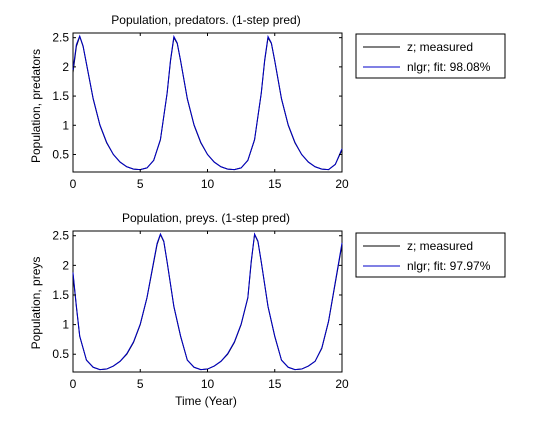 Image resolution: width=560 pixels, height=425 pixels. What do you see at coordinates (449, 266) in the screenshot?
I see `legend-label-model: nlgr; fit: 97.97%` at bounding box center [449, 266].